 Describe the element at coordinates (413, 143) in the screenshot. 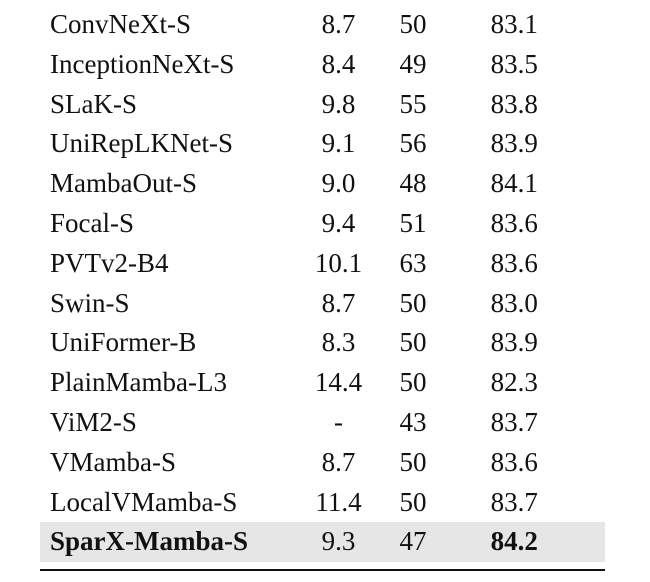

I see `params-cell: 56` at that location.